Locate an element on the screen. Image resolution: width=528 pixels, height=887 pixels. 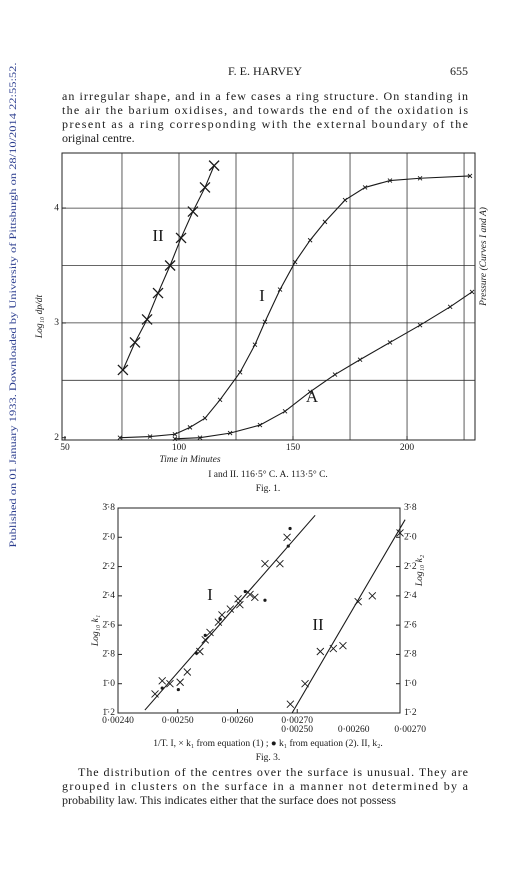
y-axis-label: Log₁₀ k₁ is located at coordinates (96, 631).